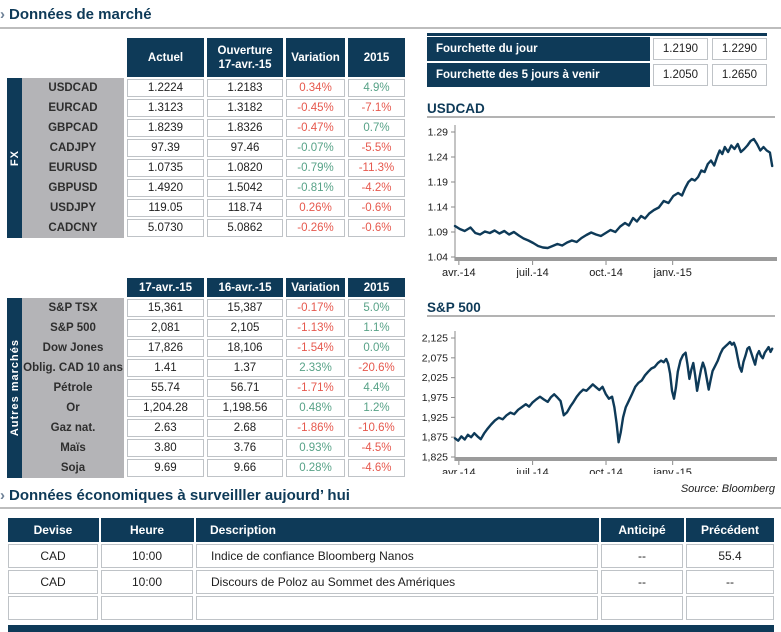 This screenshot has height=632, width=781. What do you see at coordinates (165, 388) in the screenshot?
I see `markets-value-cell: 55.74` at bounding box center [165, 388].